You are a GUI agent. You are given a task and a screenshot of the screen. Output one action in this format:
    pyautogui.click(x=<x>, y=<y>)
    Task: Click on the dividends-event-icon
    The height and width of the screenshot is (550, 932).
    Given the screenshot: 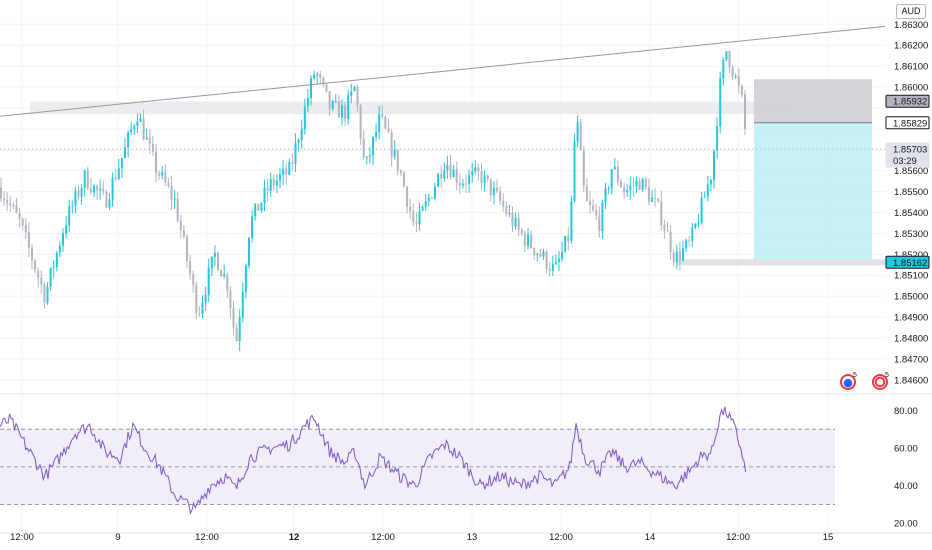 What is the action you would take?
    pyautogui.click(x=848, y=382)
    